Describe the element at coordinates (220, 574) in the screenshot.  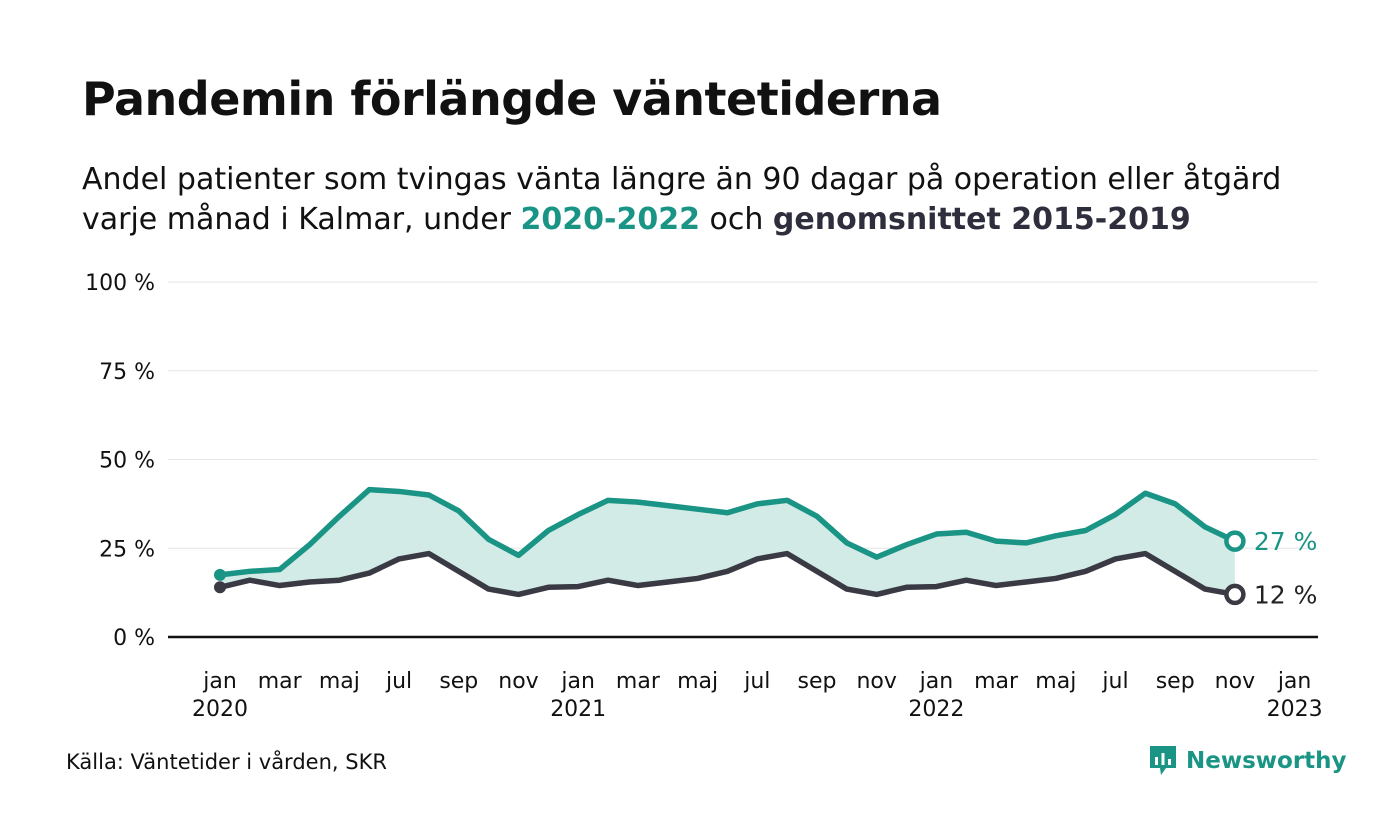
I see `start-point-period` at that location.